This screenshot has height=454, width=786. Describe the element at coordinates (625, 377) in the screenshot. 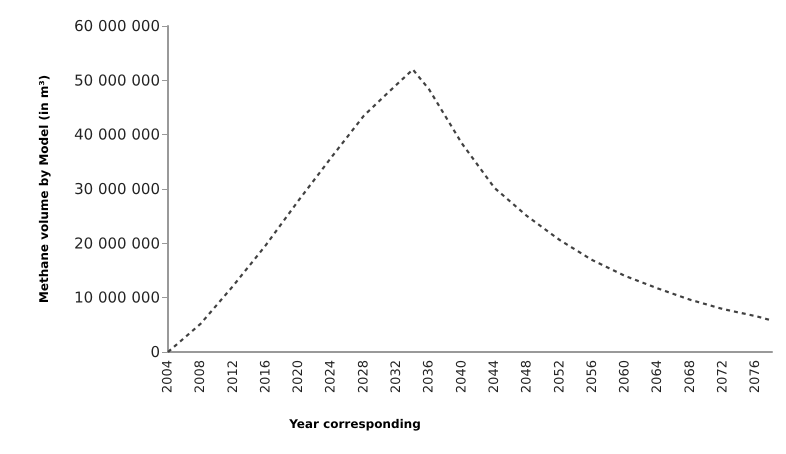

I see `x-tick-label: 2060` at that location.